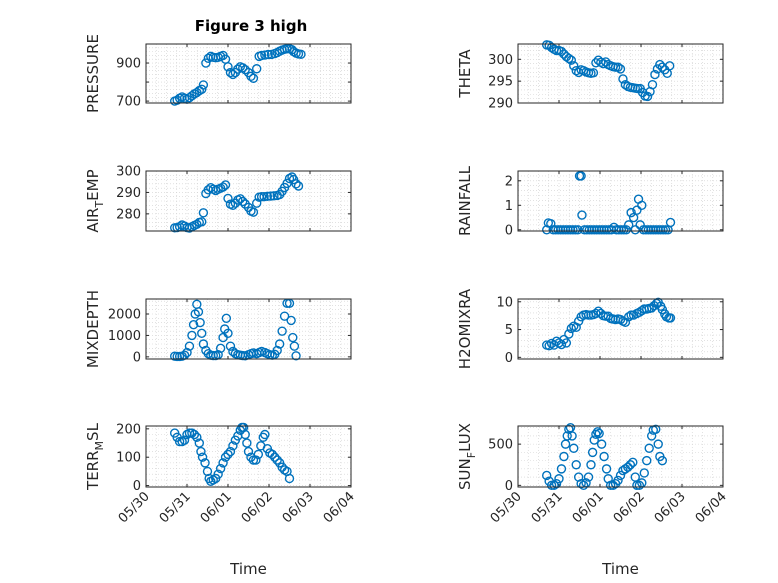 The width and height of the screenshot is (778, 583). Describe the element at coordinates (500, 445) in the screenshot. I see `y-tick-label: 500` at that location.